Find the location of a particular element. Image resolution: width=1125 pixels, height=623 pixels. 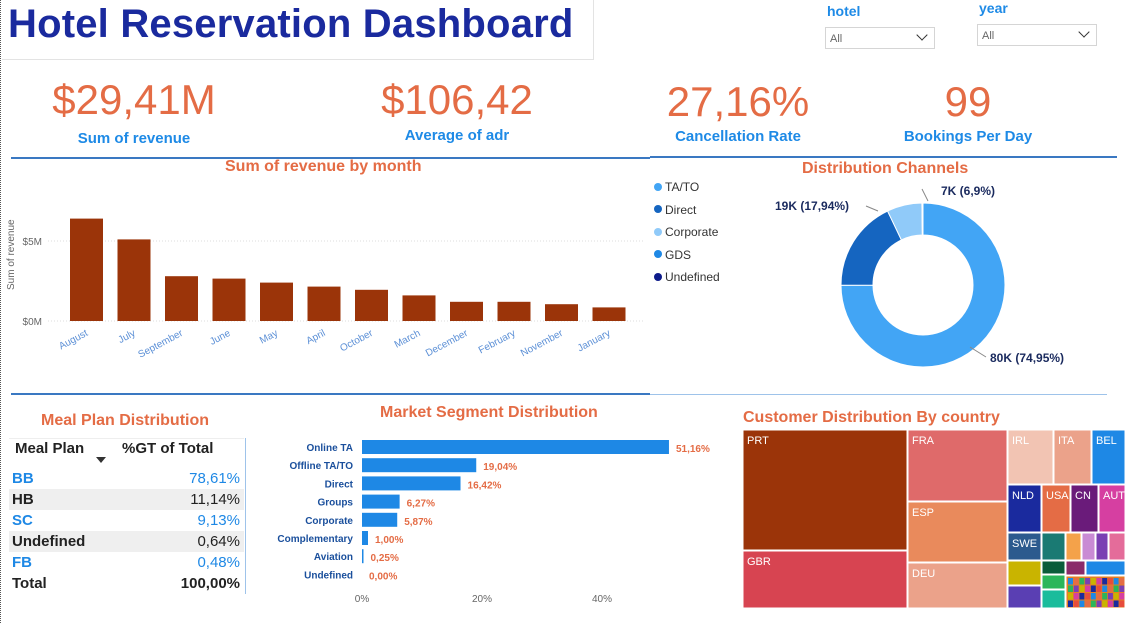

table-row: BB 78,61% is located at coordinates (126, 478).